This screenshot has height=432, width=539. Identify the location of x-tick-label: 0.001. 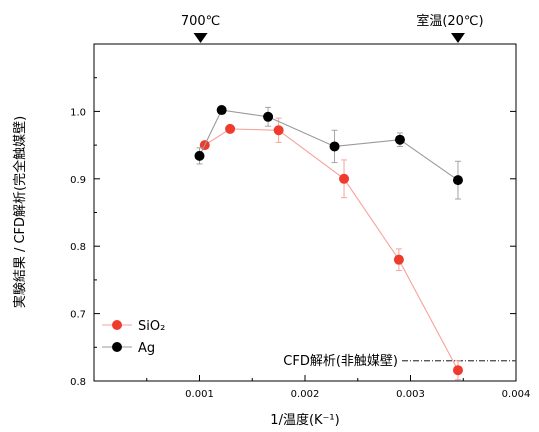
(199, 394).